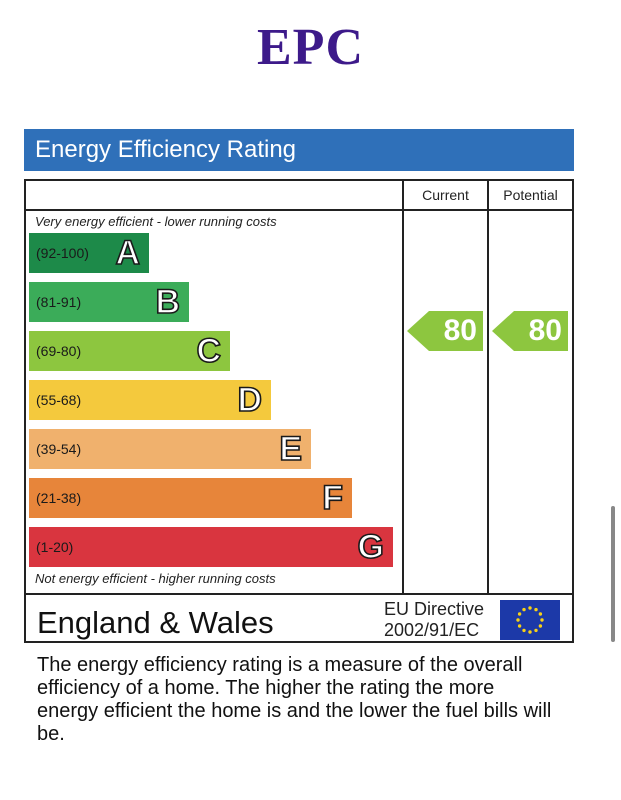  I want to click on band-b: (81-91) B, so click(109, 302).